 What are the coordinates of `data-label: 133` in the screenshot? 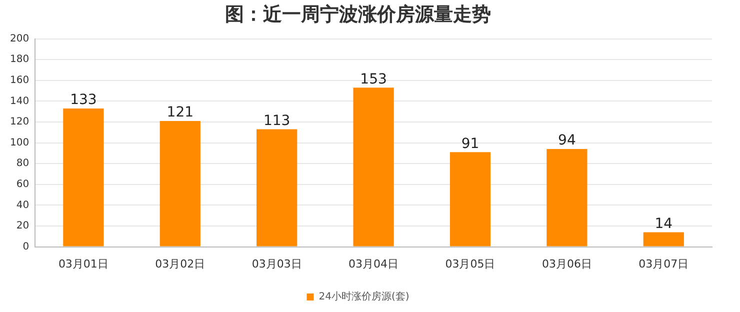 It's located at (83, 100).